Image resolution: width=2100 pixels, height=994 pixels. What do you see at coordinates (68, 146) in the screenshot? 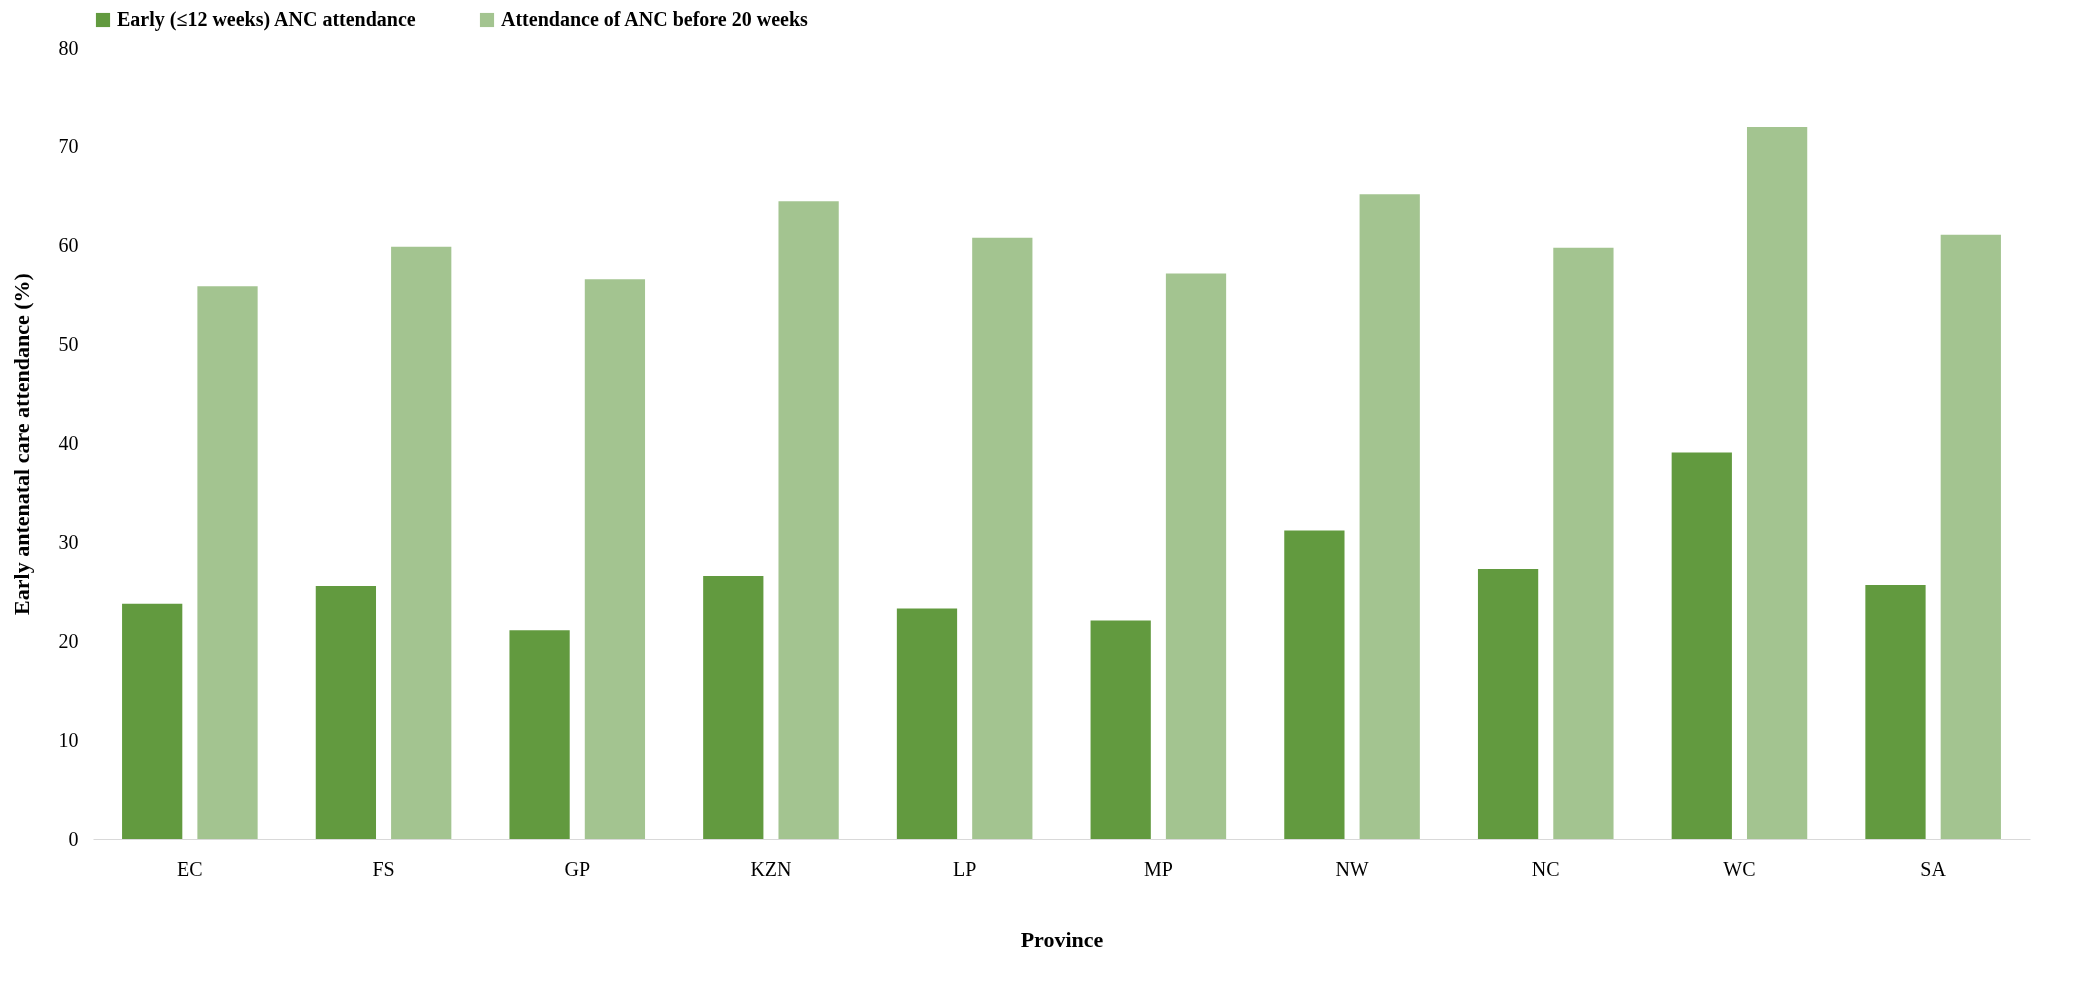
I see `y-tick-label: 70` at bounding box center [68, 146].